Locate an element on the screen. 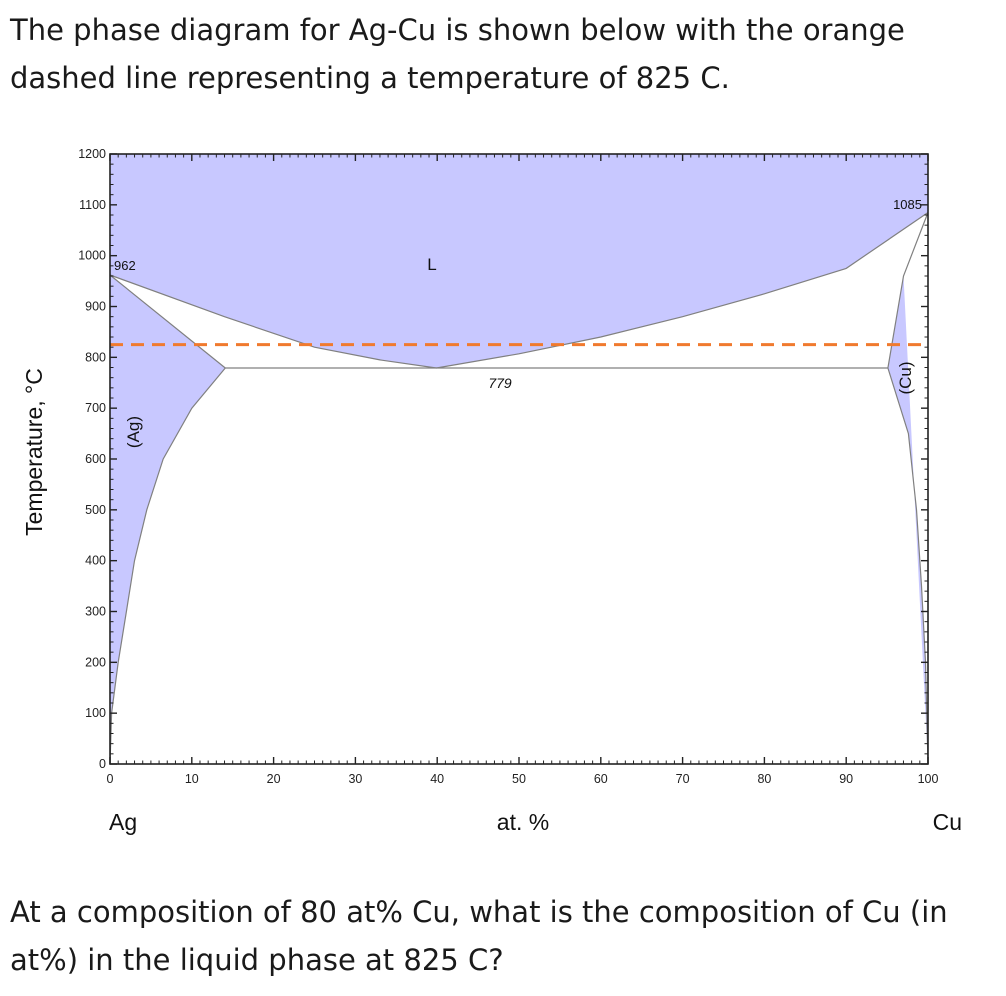 The height and width of the screenshot is (996, 1006). y-tick-label: 500 is located at coordinates (95, 510).